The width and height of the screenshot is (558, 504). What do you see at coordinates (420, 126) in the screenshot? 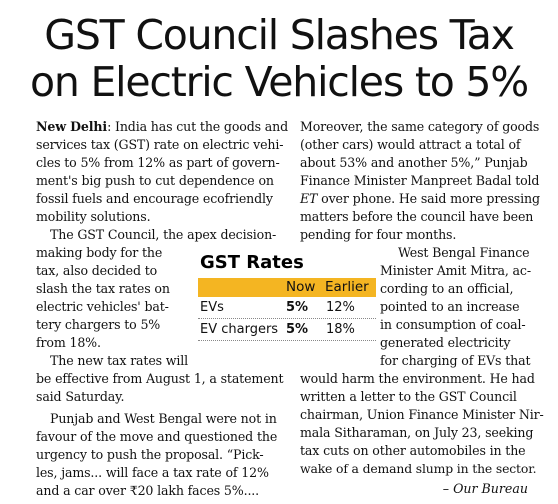
I see `body-line: Moreover, the same category of goods` at bounding box center [420, 126].